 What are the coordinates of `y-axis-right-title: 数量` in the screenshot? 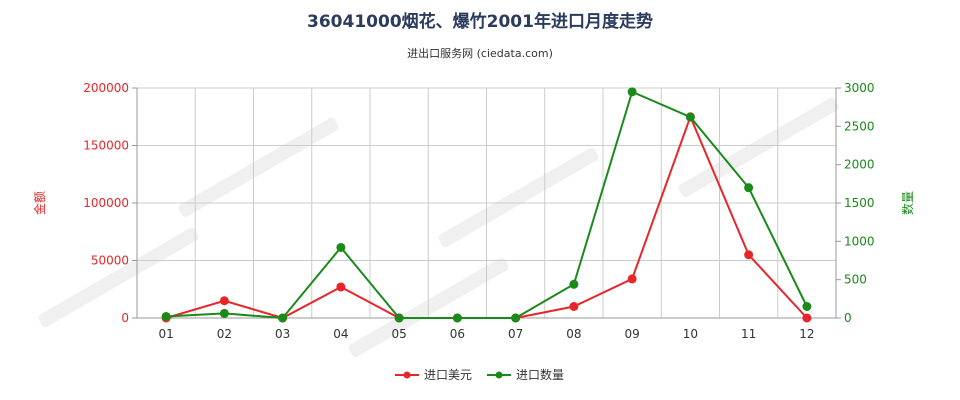 It's located at (907, 203).